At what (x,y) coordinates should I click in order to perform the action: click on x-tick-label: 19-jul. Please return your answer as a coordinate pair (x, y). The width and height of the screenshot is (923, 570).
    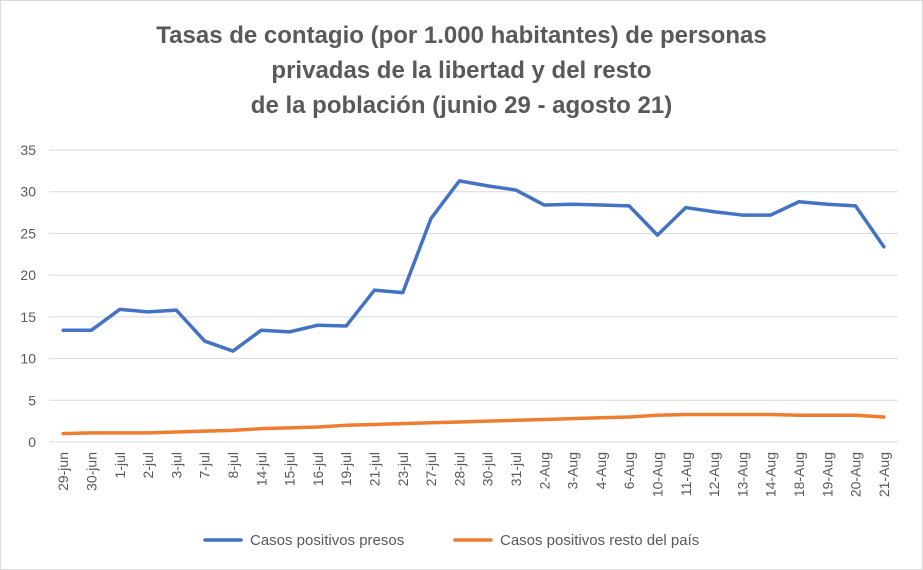
    Looking at the image, I should click on (346, 469).